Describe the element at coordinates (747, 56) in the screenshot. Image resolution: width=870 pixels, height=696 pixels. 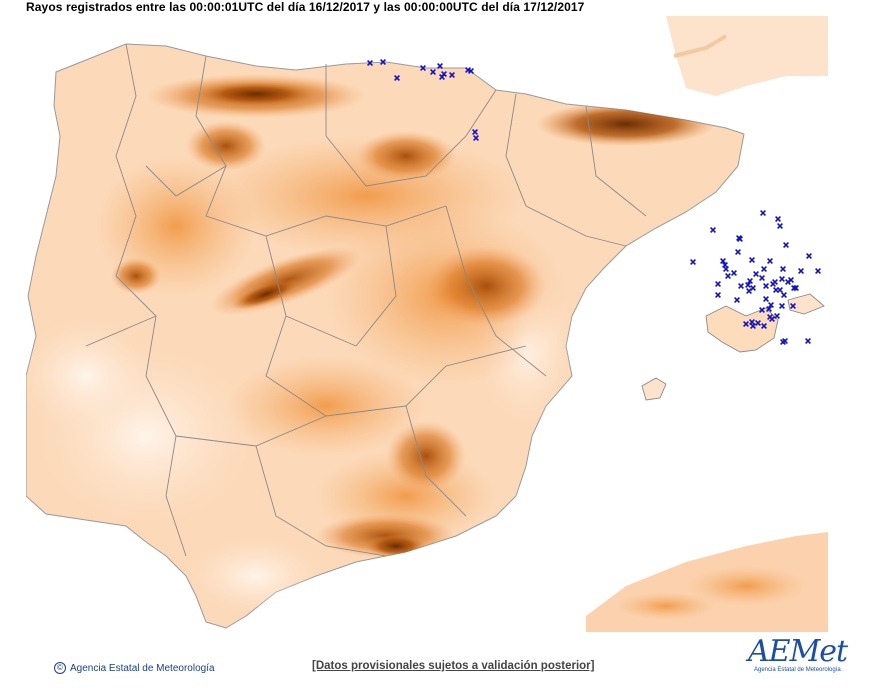
I see `france-fragment` at that location.